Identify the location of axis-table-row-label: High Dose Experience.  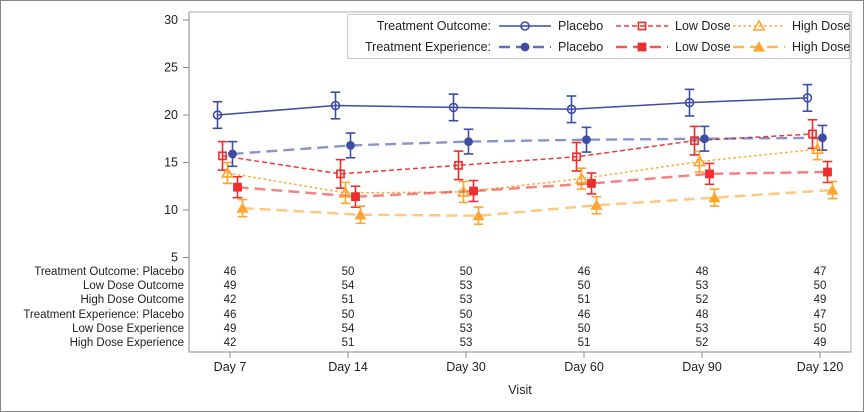
(126, 343).